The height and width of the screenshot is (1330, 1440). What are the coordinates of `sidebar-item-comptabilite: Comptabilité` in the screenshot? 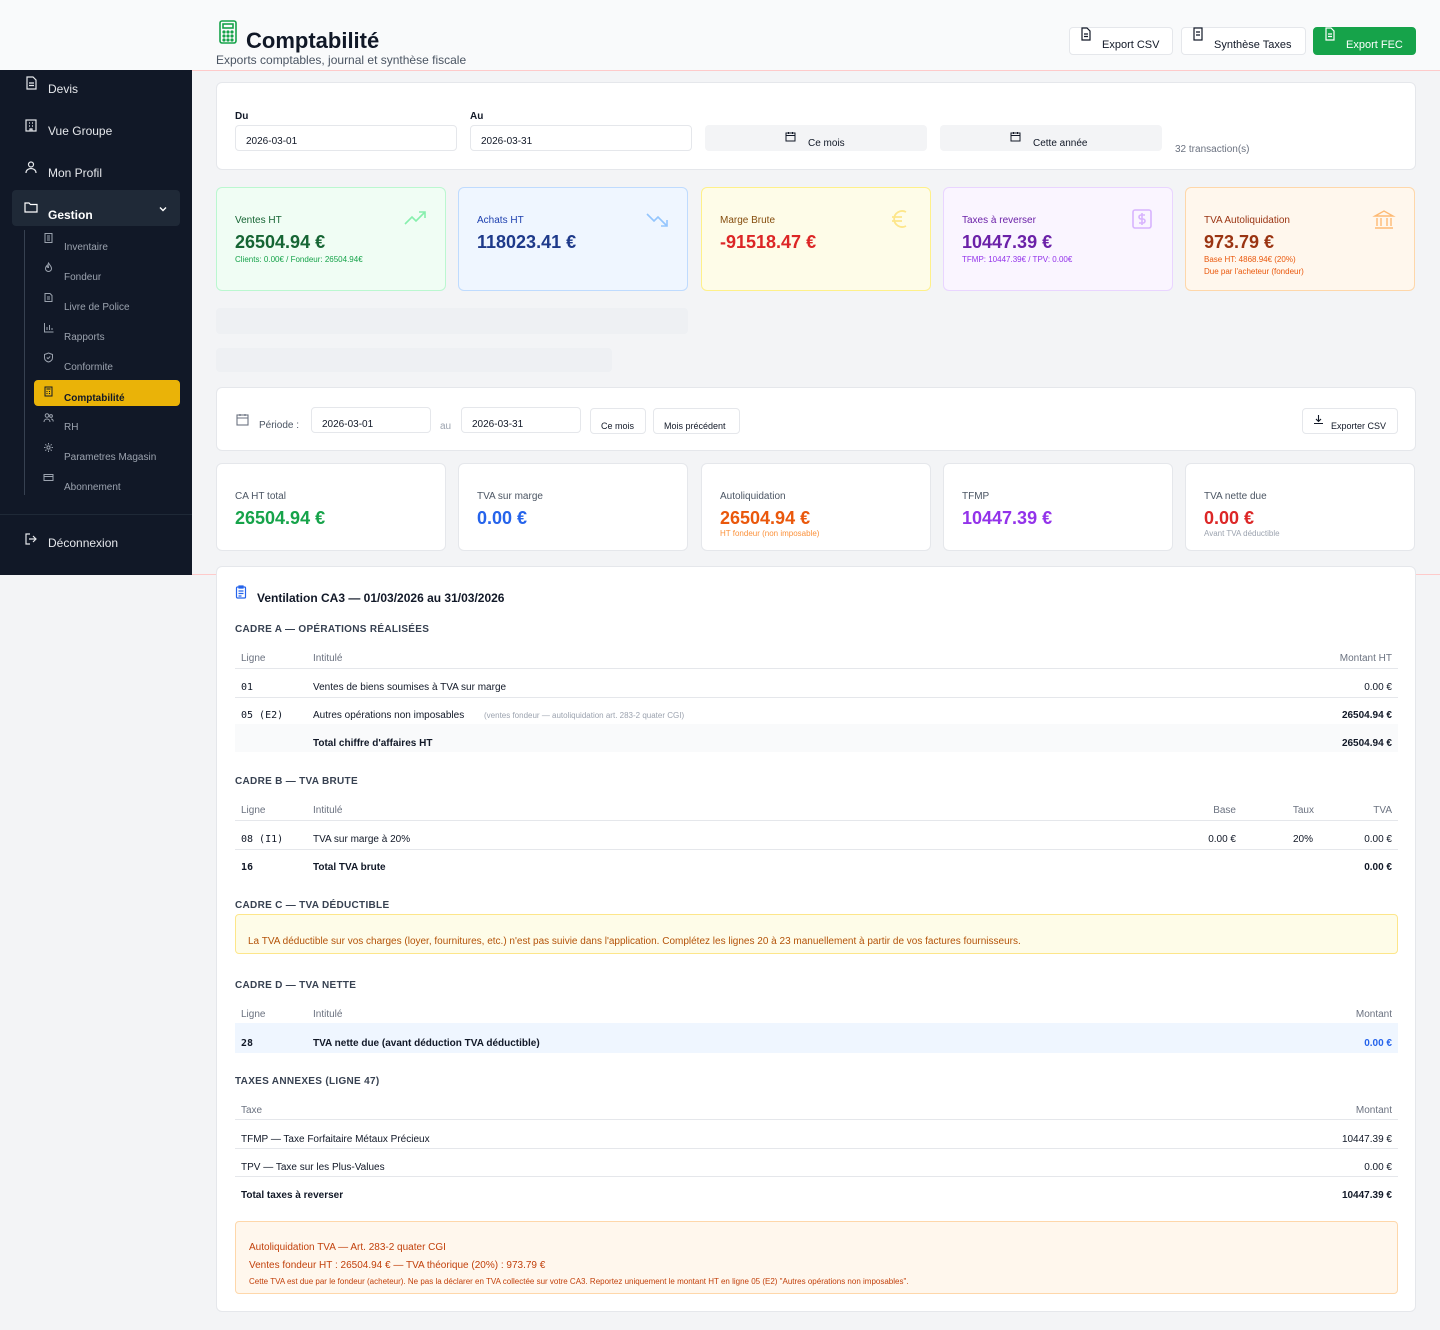 It's located at (107, 393).